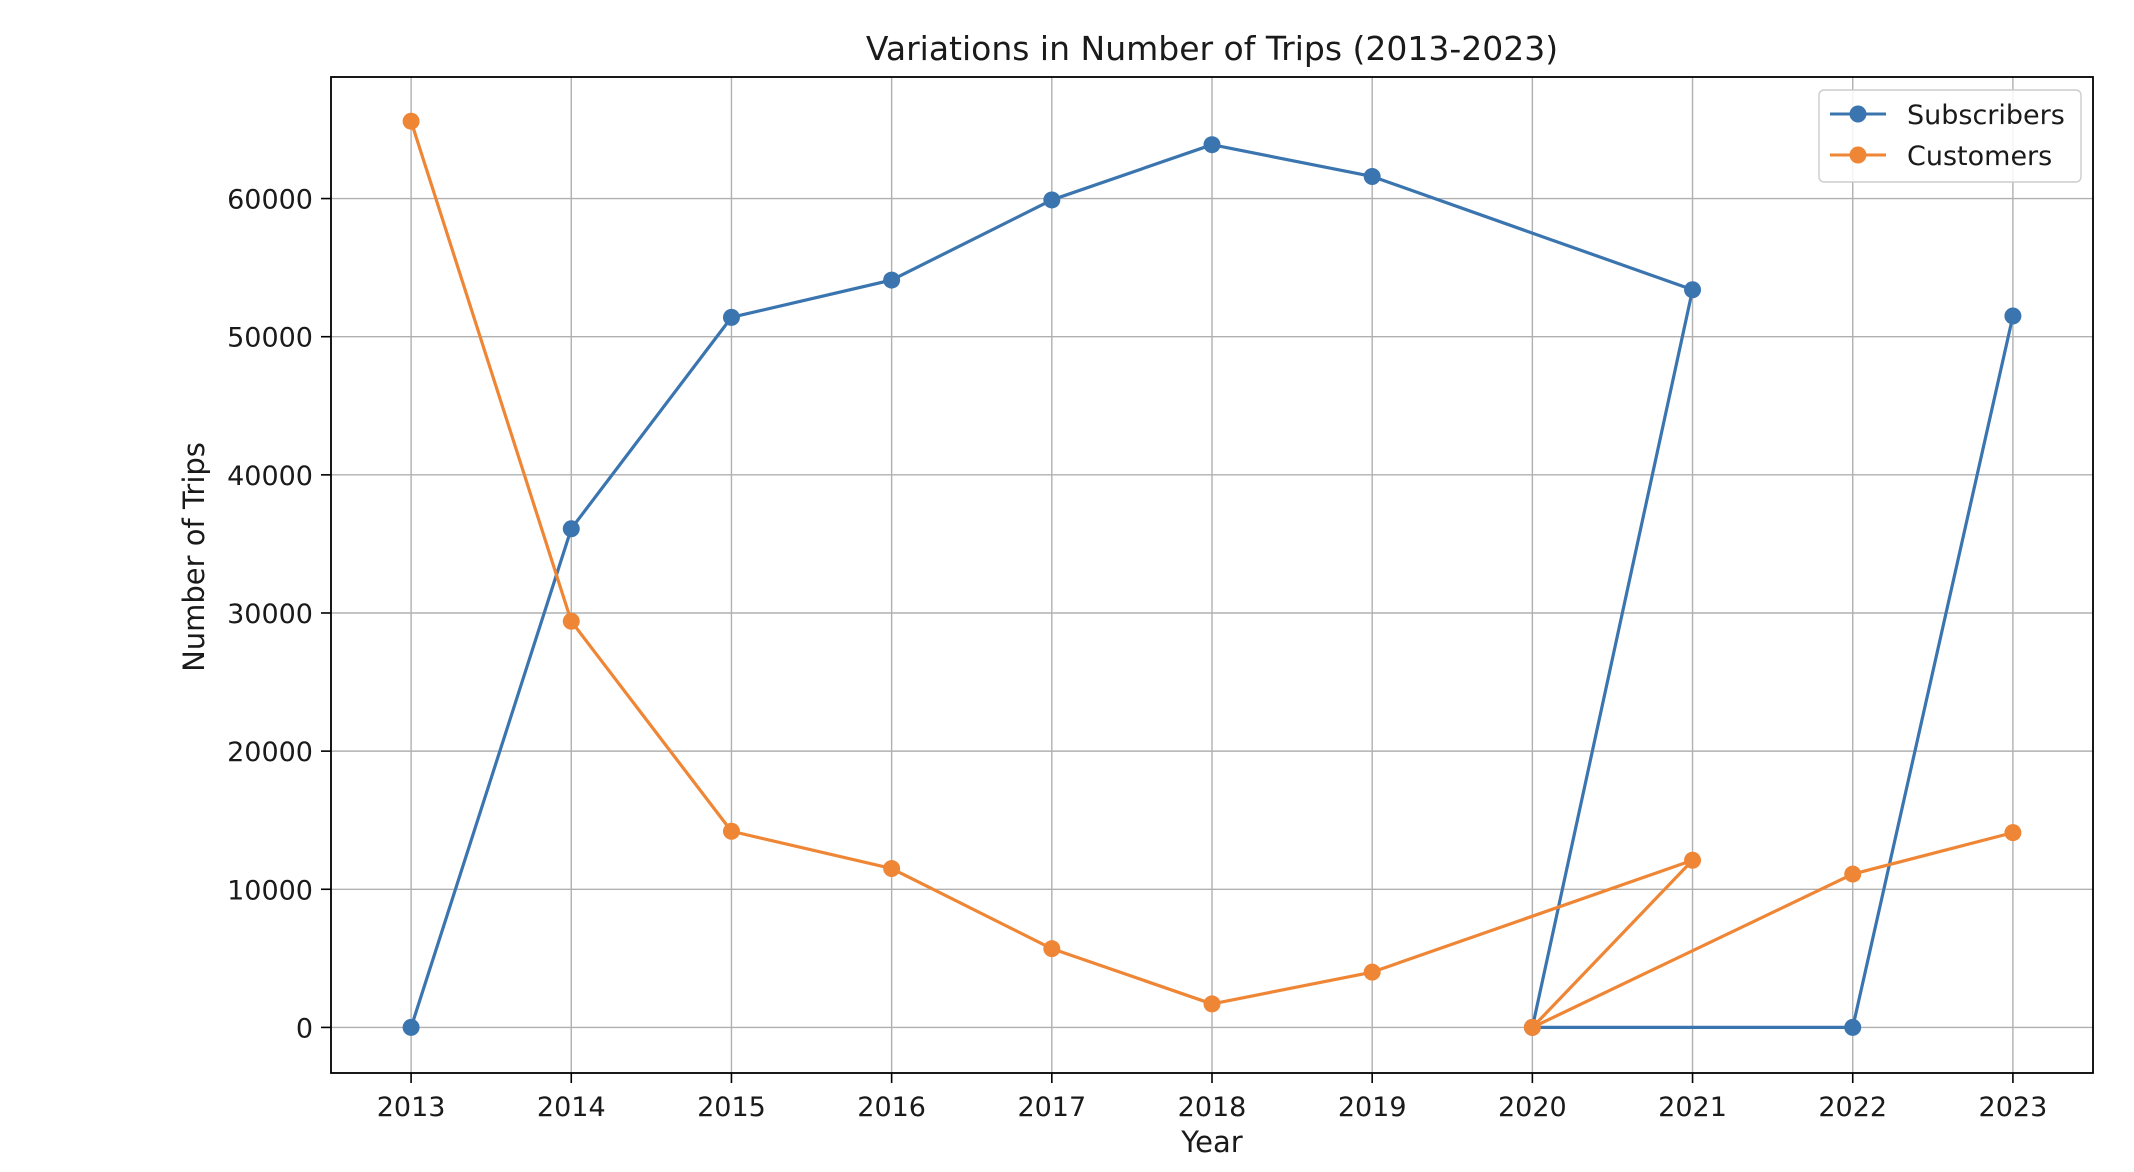  Describe the element at coordinates (1858, 114) in the screenshot. I see `legend-marker-subscribers` at that location.